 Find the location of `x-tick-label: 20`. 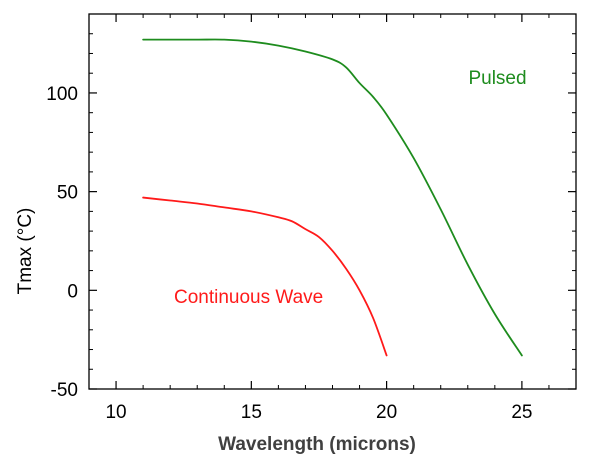

x-tick-label: 20 is located at coordinates (386, 412).